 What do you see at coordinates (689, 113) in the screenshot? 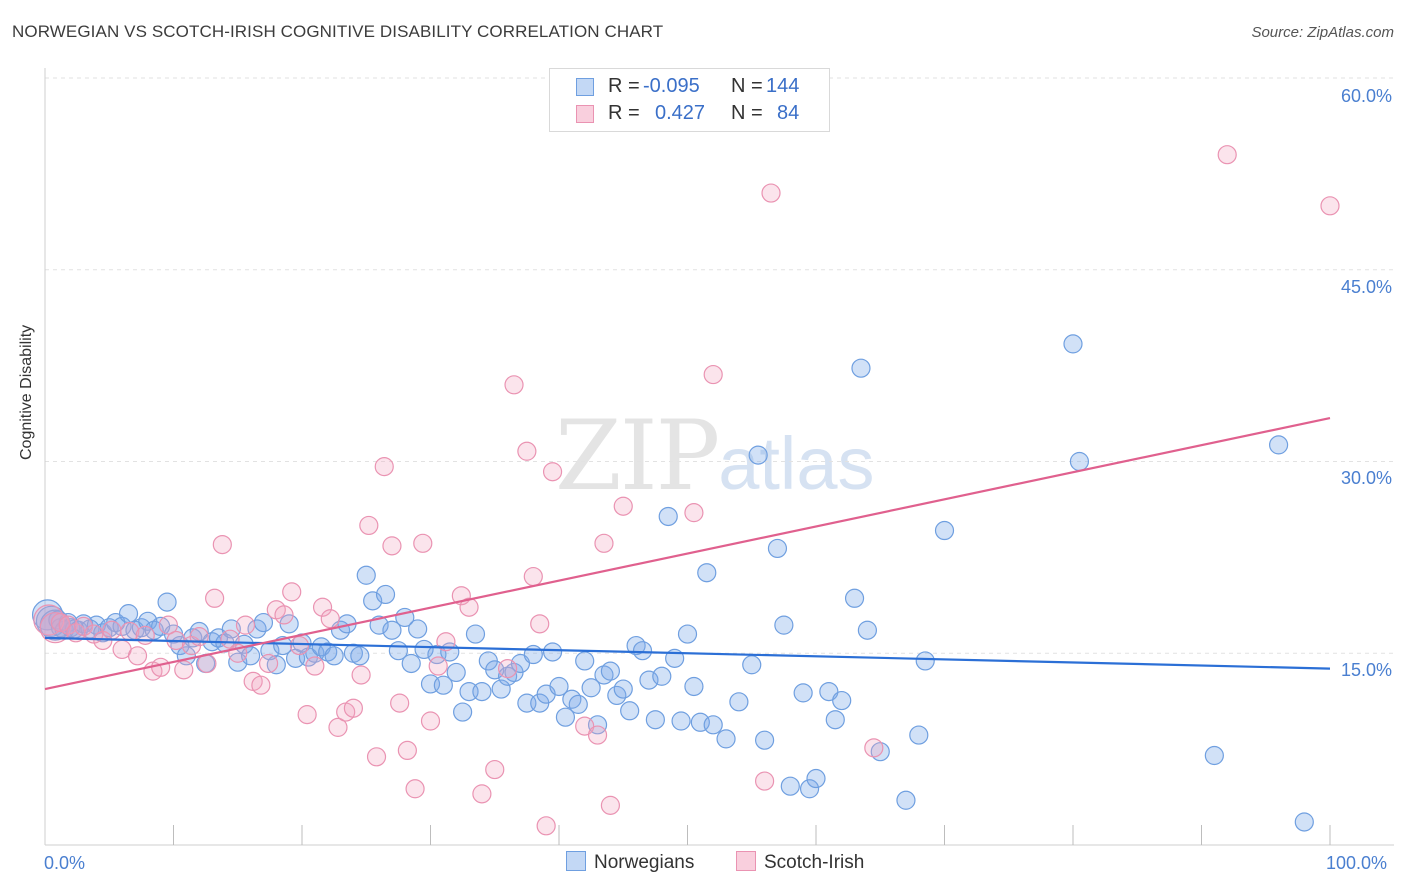
I see `stats-row-scotch-irish: R = 0.427 N = 84` at bounding box center [689, 113].